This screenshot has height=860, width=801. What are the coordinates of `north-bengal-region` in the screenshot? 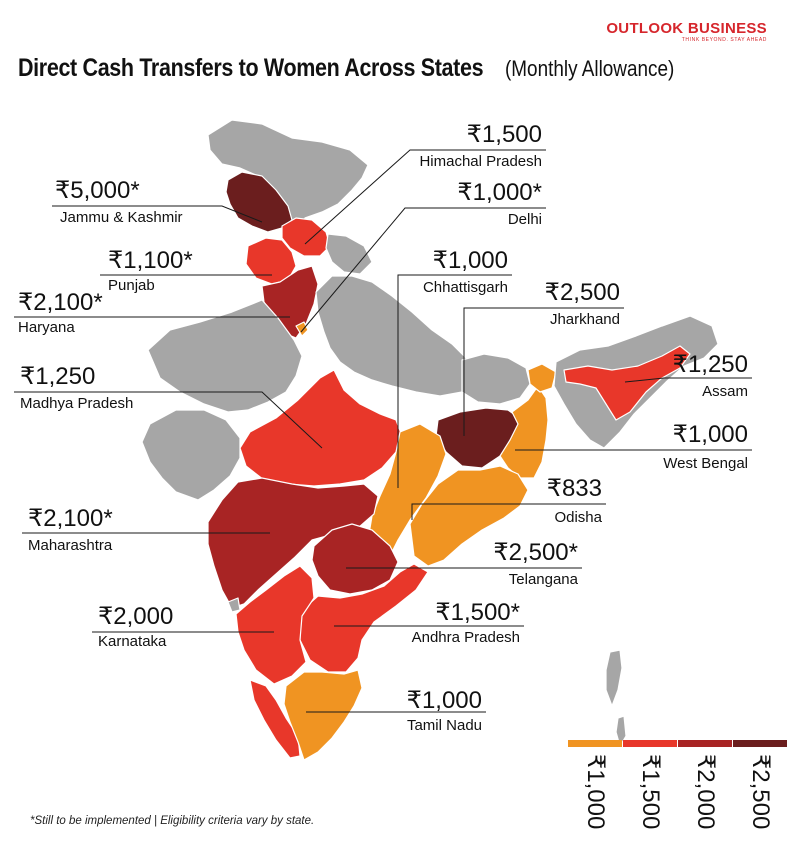 It's located at (542, 378).